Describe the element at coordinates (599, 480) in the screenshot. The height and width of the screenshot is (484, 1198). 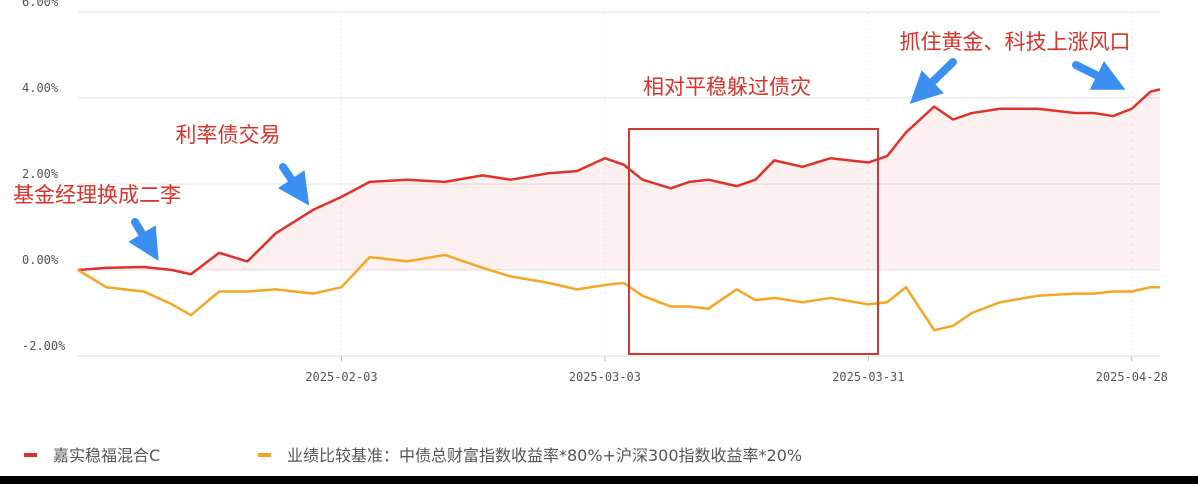
I see `screen-edge` at that location.